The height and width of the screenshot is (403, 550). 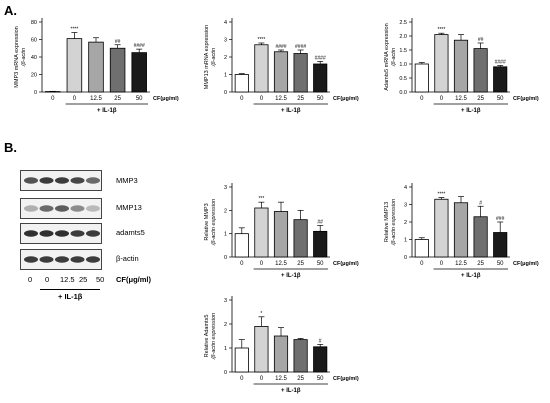 I want to click on blot-il-line, so click(x=70, y=289).